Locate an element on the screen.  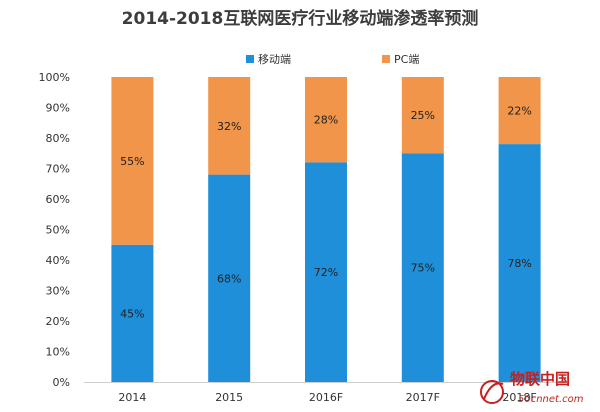
data-label: 22% is located at coordinates (519, 111).